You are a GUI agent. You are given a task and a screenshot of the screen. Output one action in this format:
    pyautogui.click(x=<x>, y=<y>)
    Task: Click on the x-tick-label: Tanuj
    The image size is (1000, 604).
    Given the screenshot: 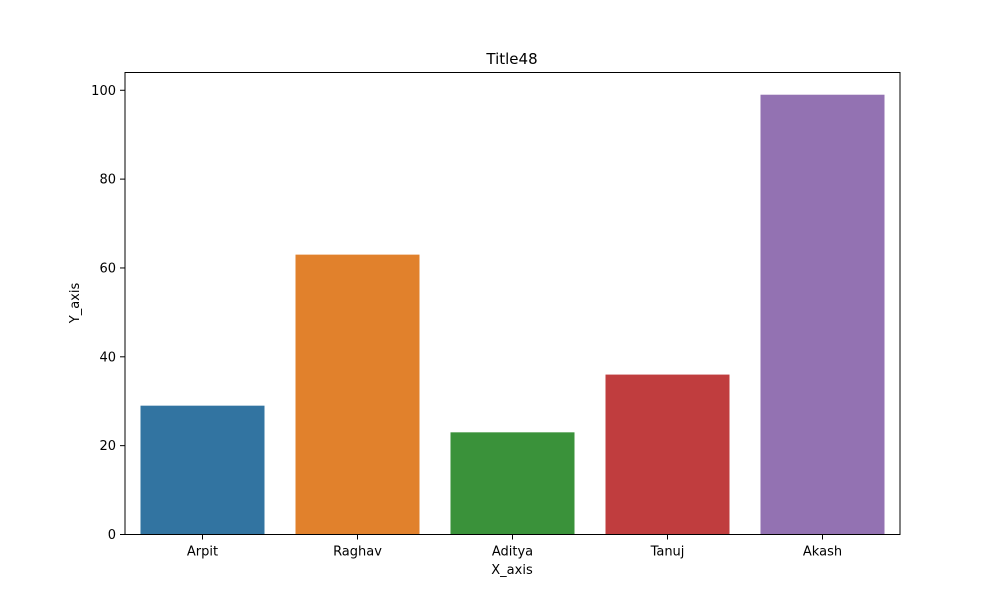 What is the action you would take?
    pyautogui.click(x=667, y=552)
    